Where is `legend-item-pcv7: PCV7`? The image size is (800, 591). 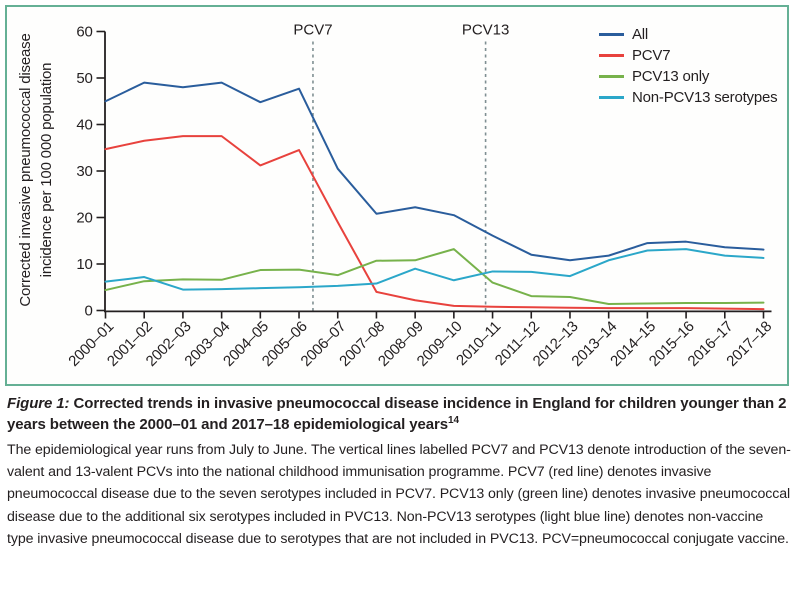
legend-item-pcv7: PCV7 is located at coordinates (688, 55).